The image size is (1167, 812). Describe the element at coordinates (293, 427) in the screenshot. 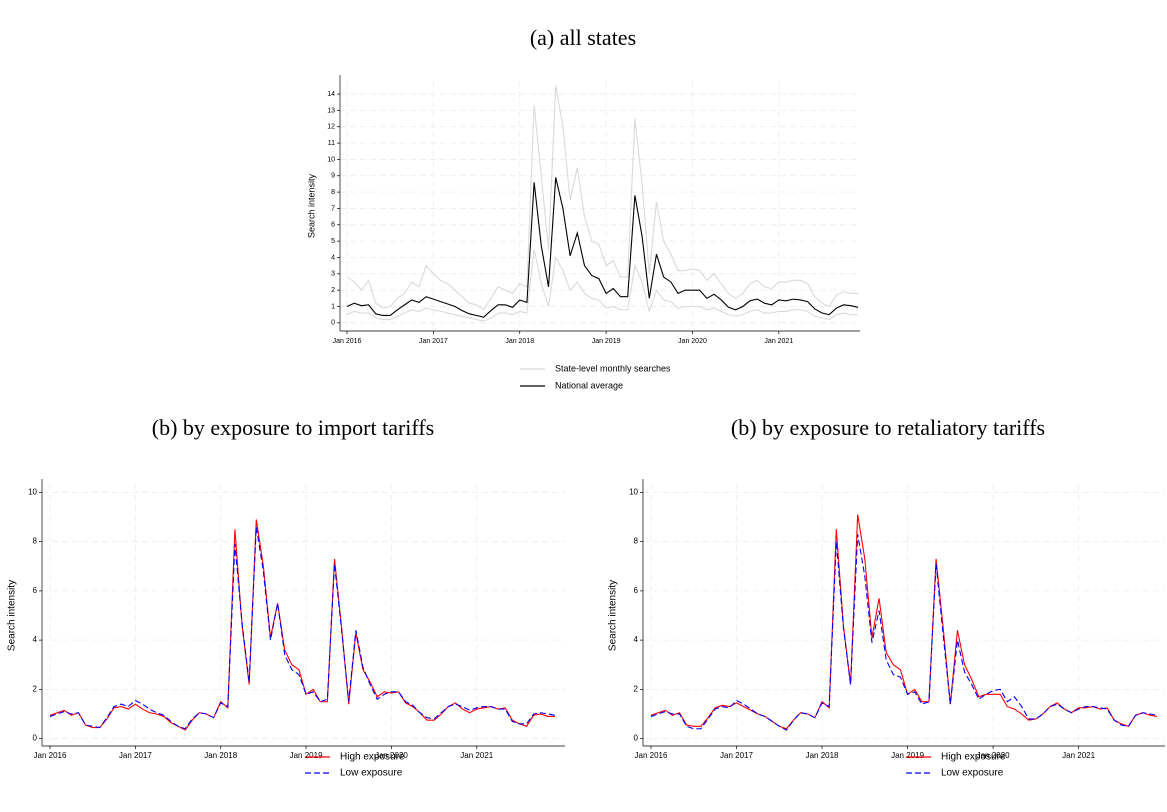

I see `chart-title: (b) by exposure to import tariffs` at that location.